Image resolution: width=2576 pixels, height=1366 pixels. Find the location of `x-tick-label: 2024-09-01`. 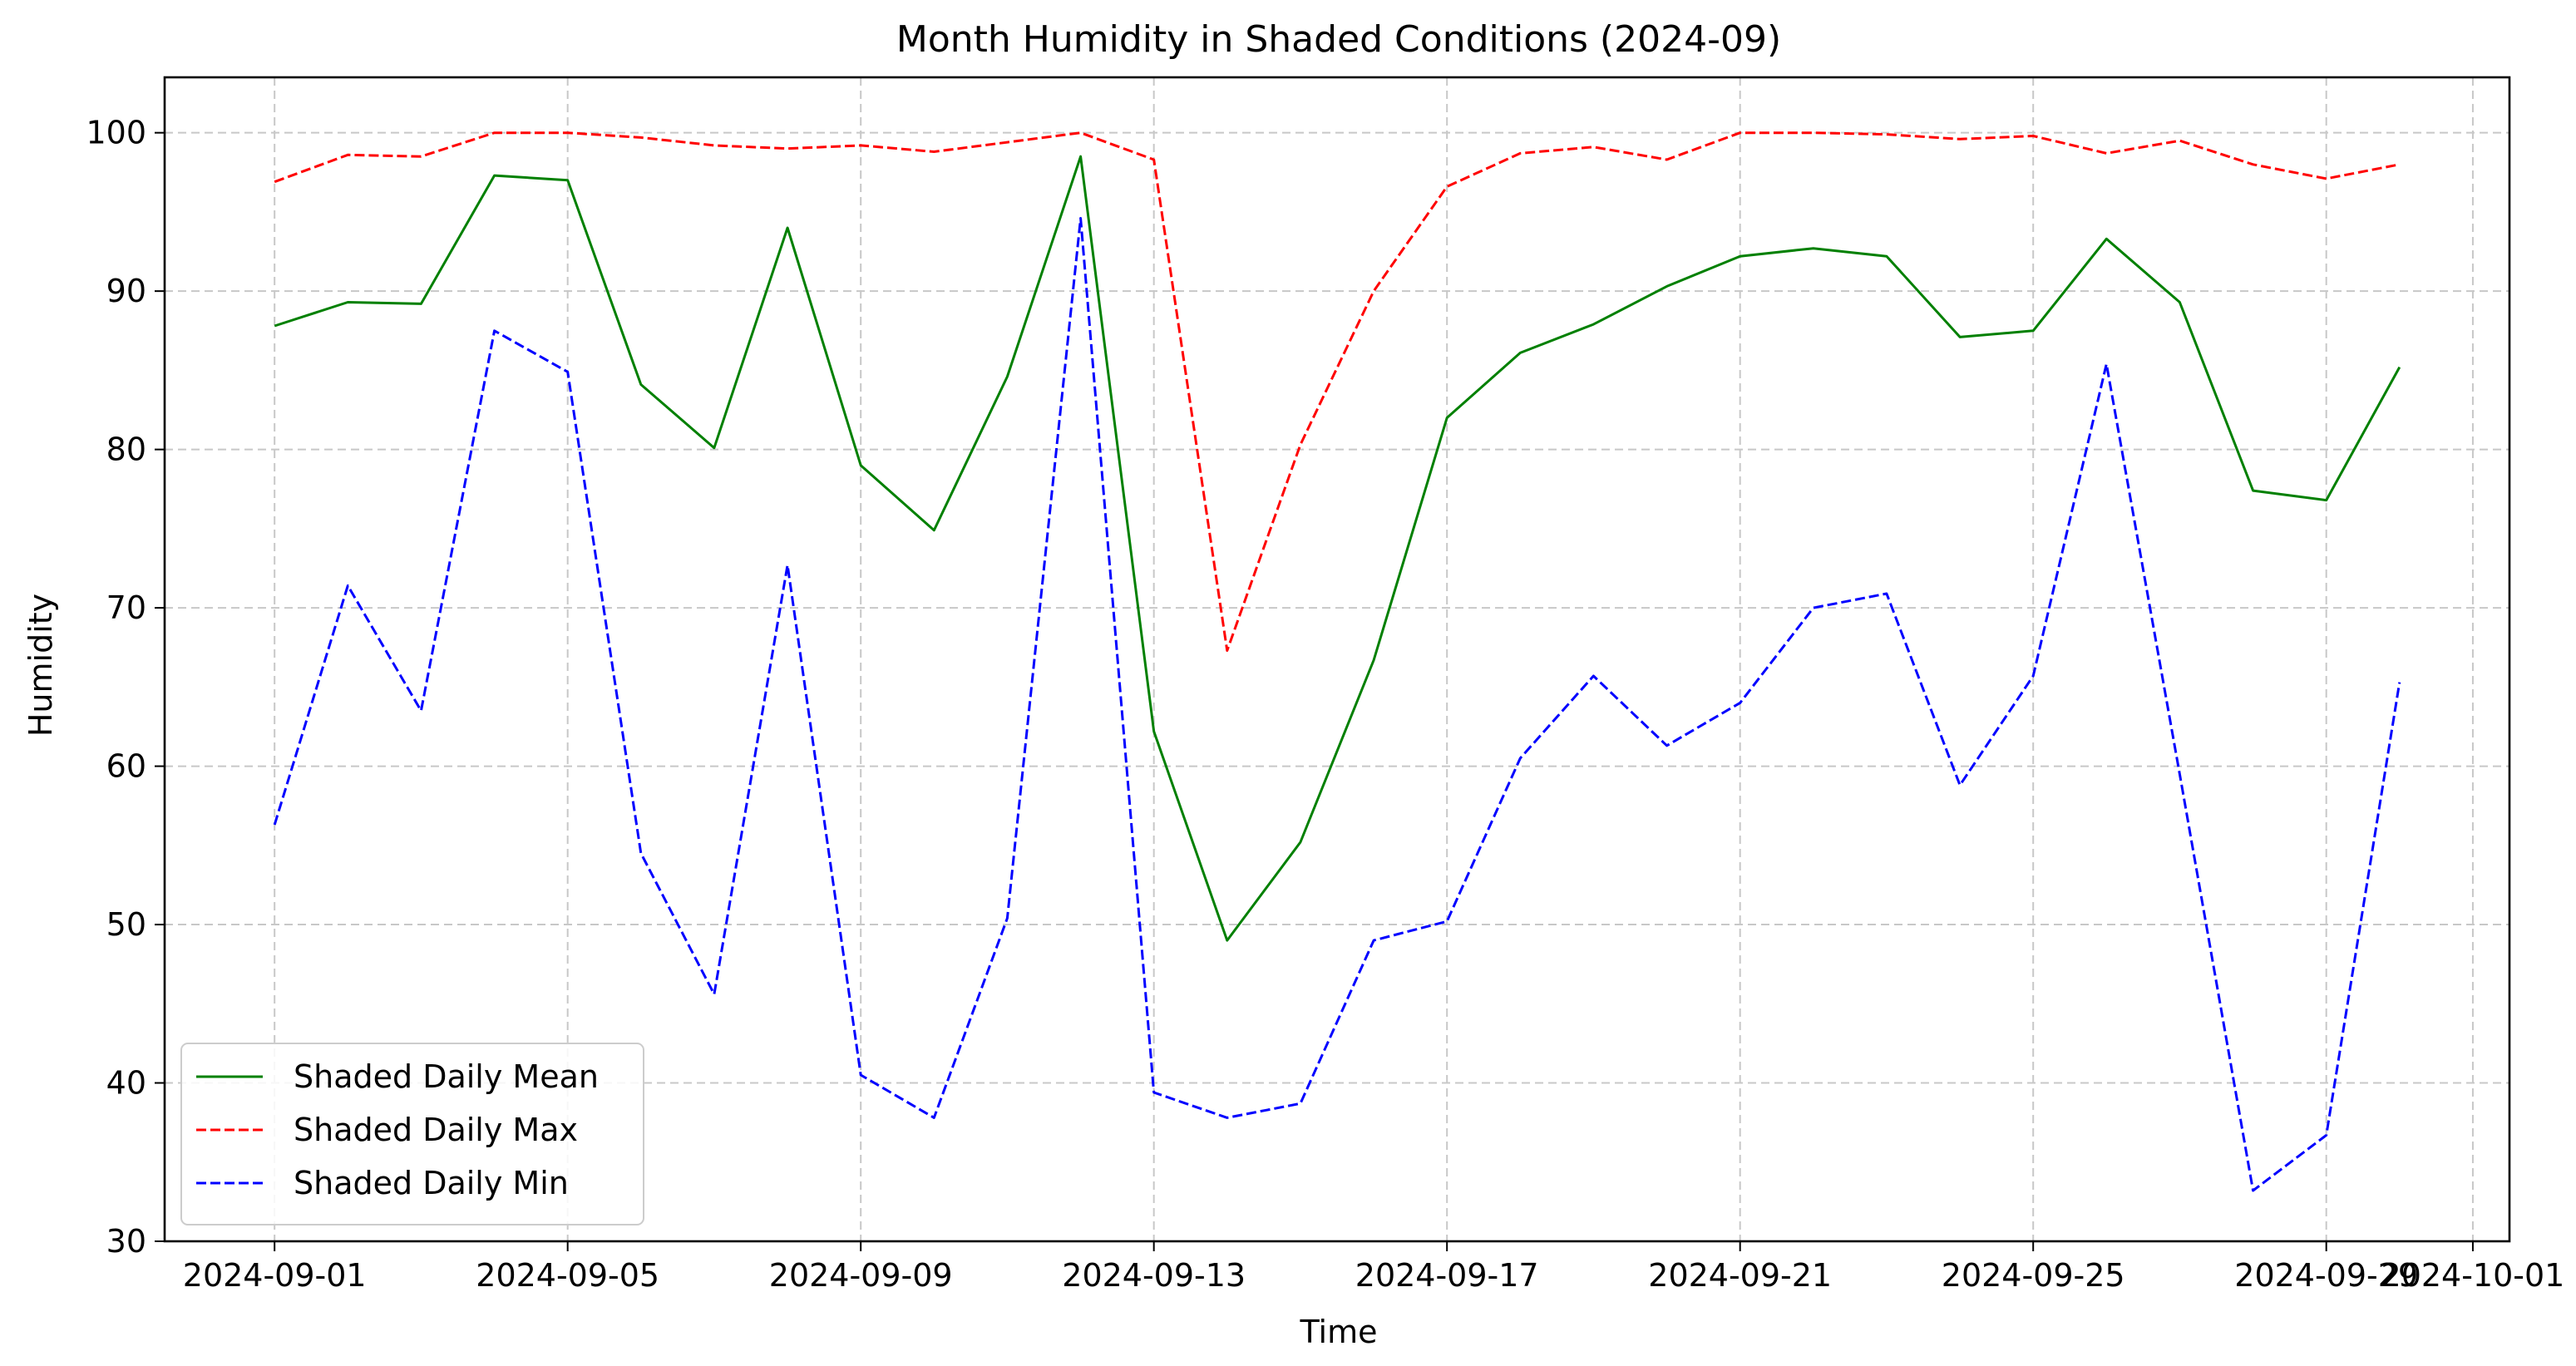

x-tick-label: 2024-09-01 is located at coordinates (275, 1275).